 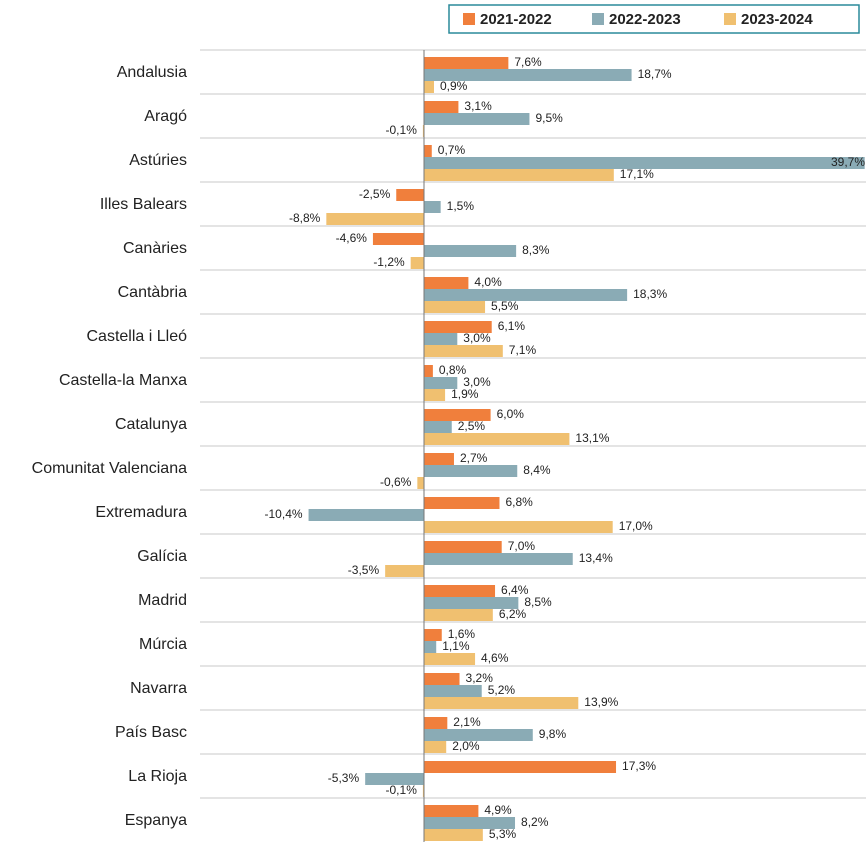 I want to click on value-label: -0,6%, so click(x=396, y=482).